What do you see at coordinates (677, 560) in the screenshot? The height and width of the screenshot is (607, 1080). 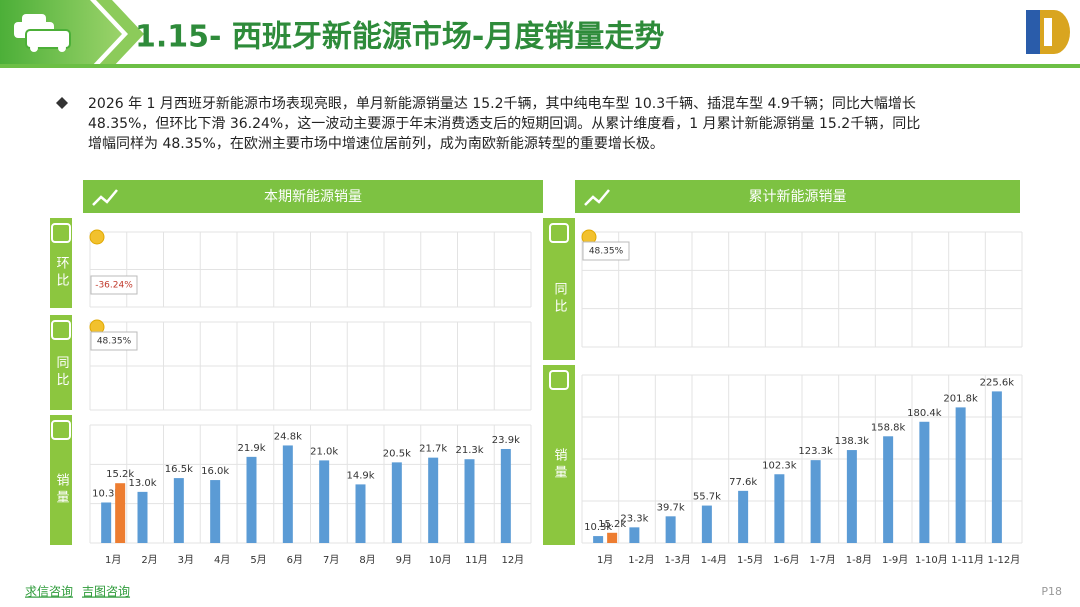 I see `x-tick-label: 1-3月` at bounding box center [677, 560].